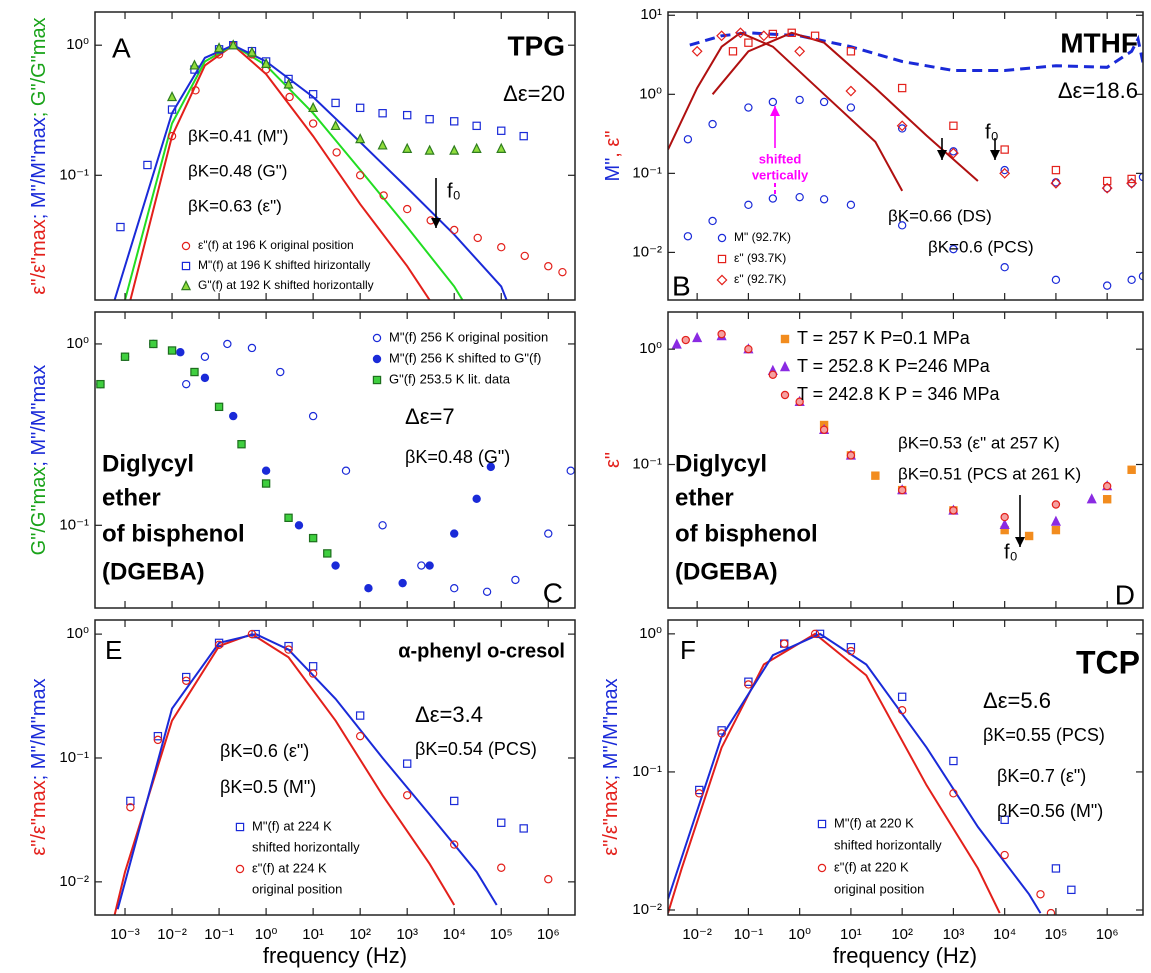 This screenshot has width=1151, height=973. I want to click on legend-label: G"(f) at 192 K shifted horizontally, so click(286, 285).